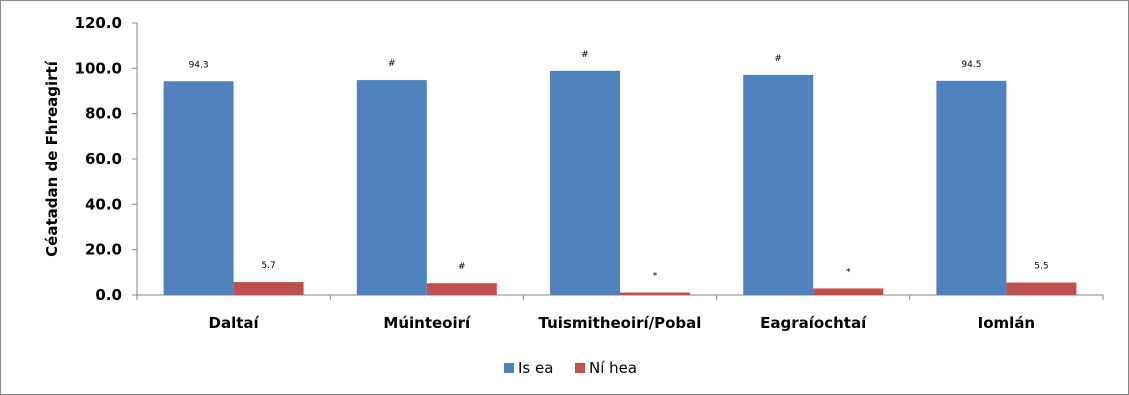 This screenshot has height=395, width=1129. What do you see at coordinates (103, 114) in the screenshot?
I see `y-tick-label: 80.0` at bounding box center [103, 114].